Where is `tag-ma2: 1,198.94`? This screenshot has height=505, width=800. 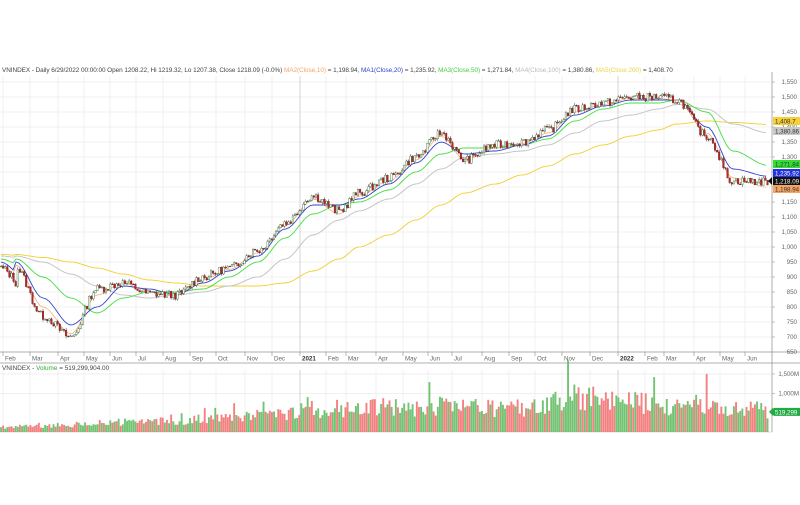
tag-ma2: 1,198.94 is located at coordinates (786, 189).